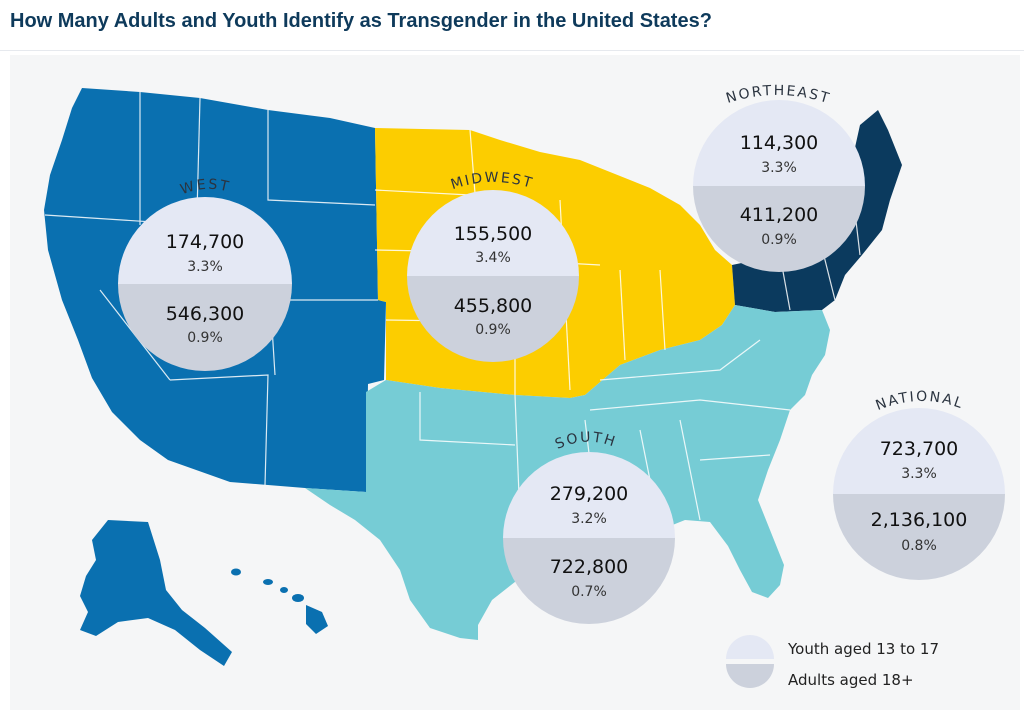  I want to click on midwest-badge: 155,500 3.4% 455,800 0.9% MIDWEST, so click(493, 266).